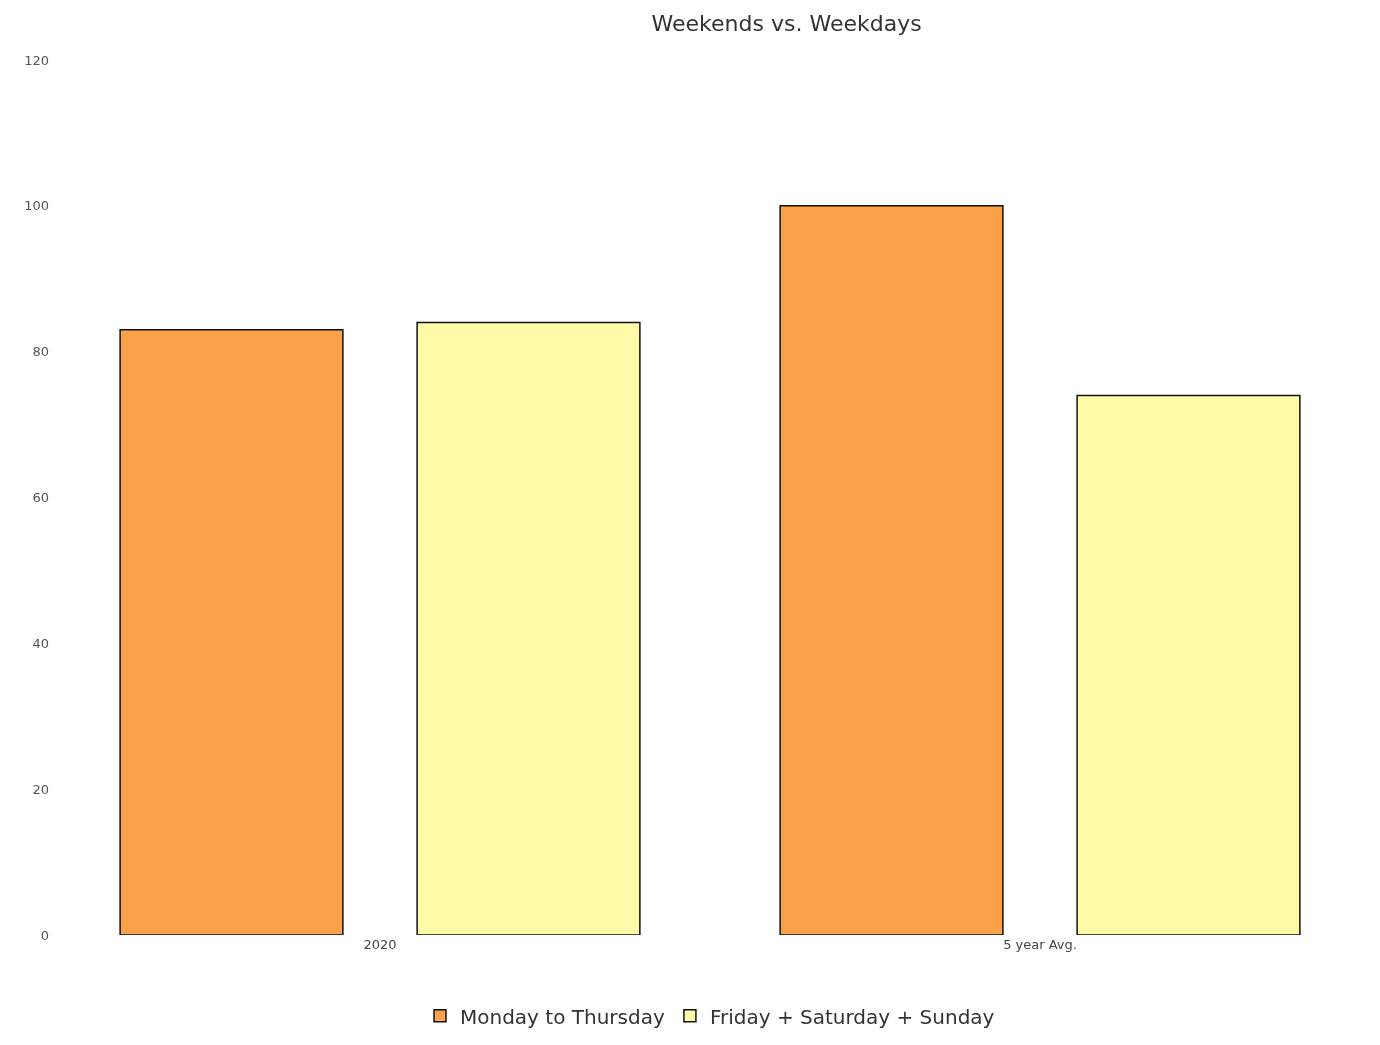 The width and height of the screenshot is (1380, 1045). I want to click on x-tick-label: 2020, so click(380, 944).